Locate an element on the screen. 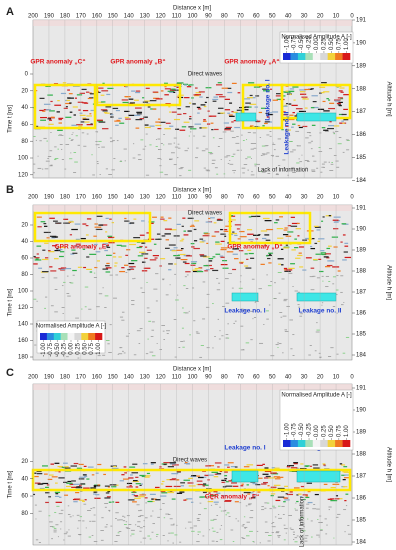  altitude-tick-label: 190 is located at coordinates (361, 230).